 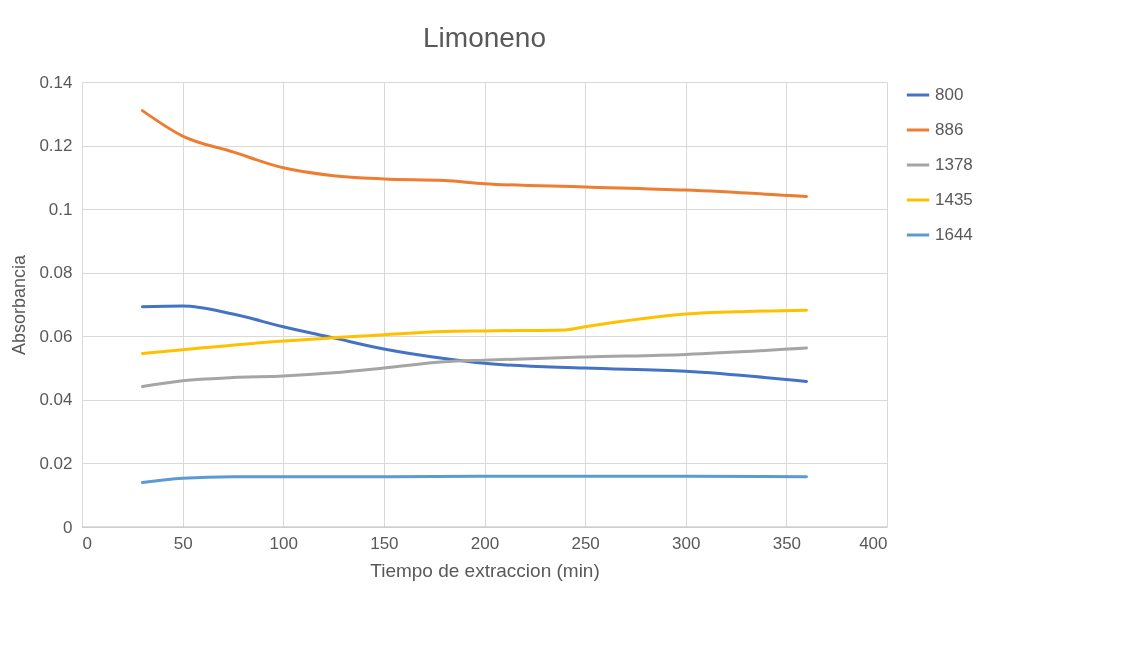 I want to click on legend-label: 1644, so click(x=954, y=234).